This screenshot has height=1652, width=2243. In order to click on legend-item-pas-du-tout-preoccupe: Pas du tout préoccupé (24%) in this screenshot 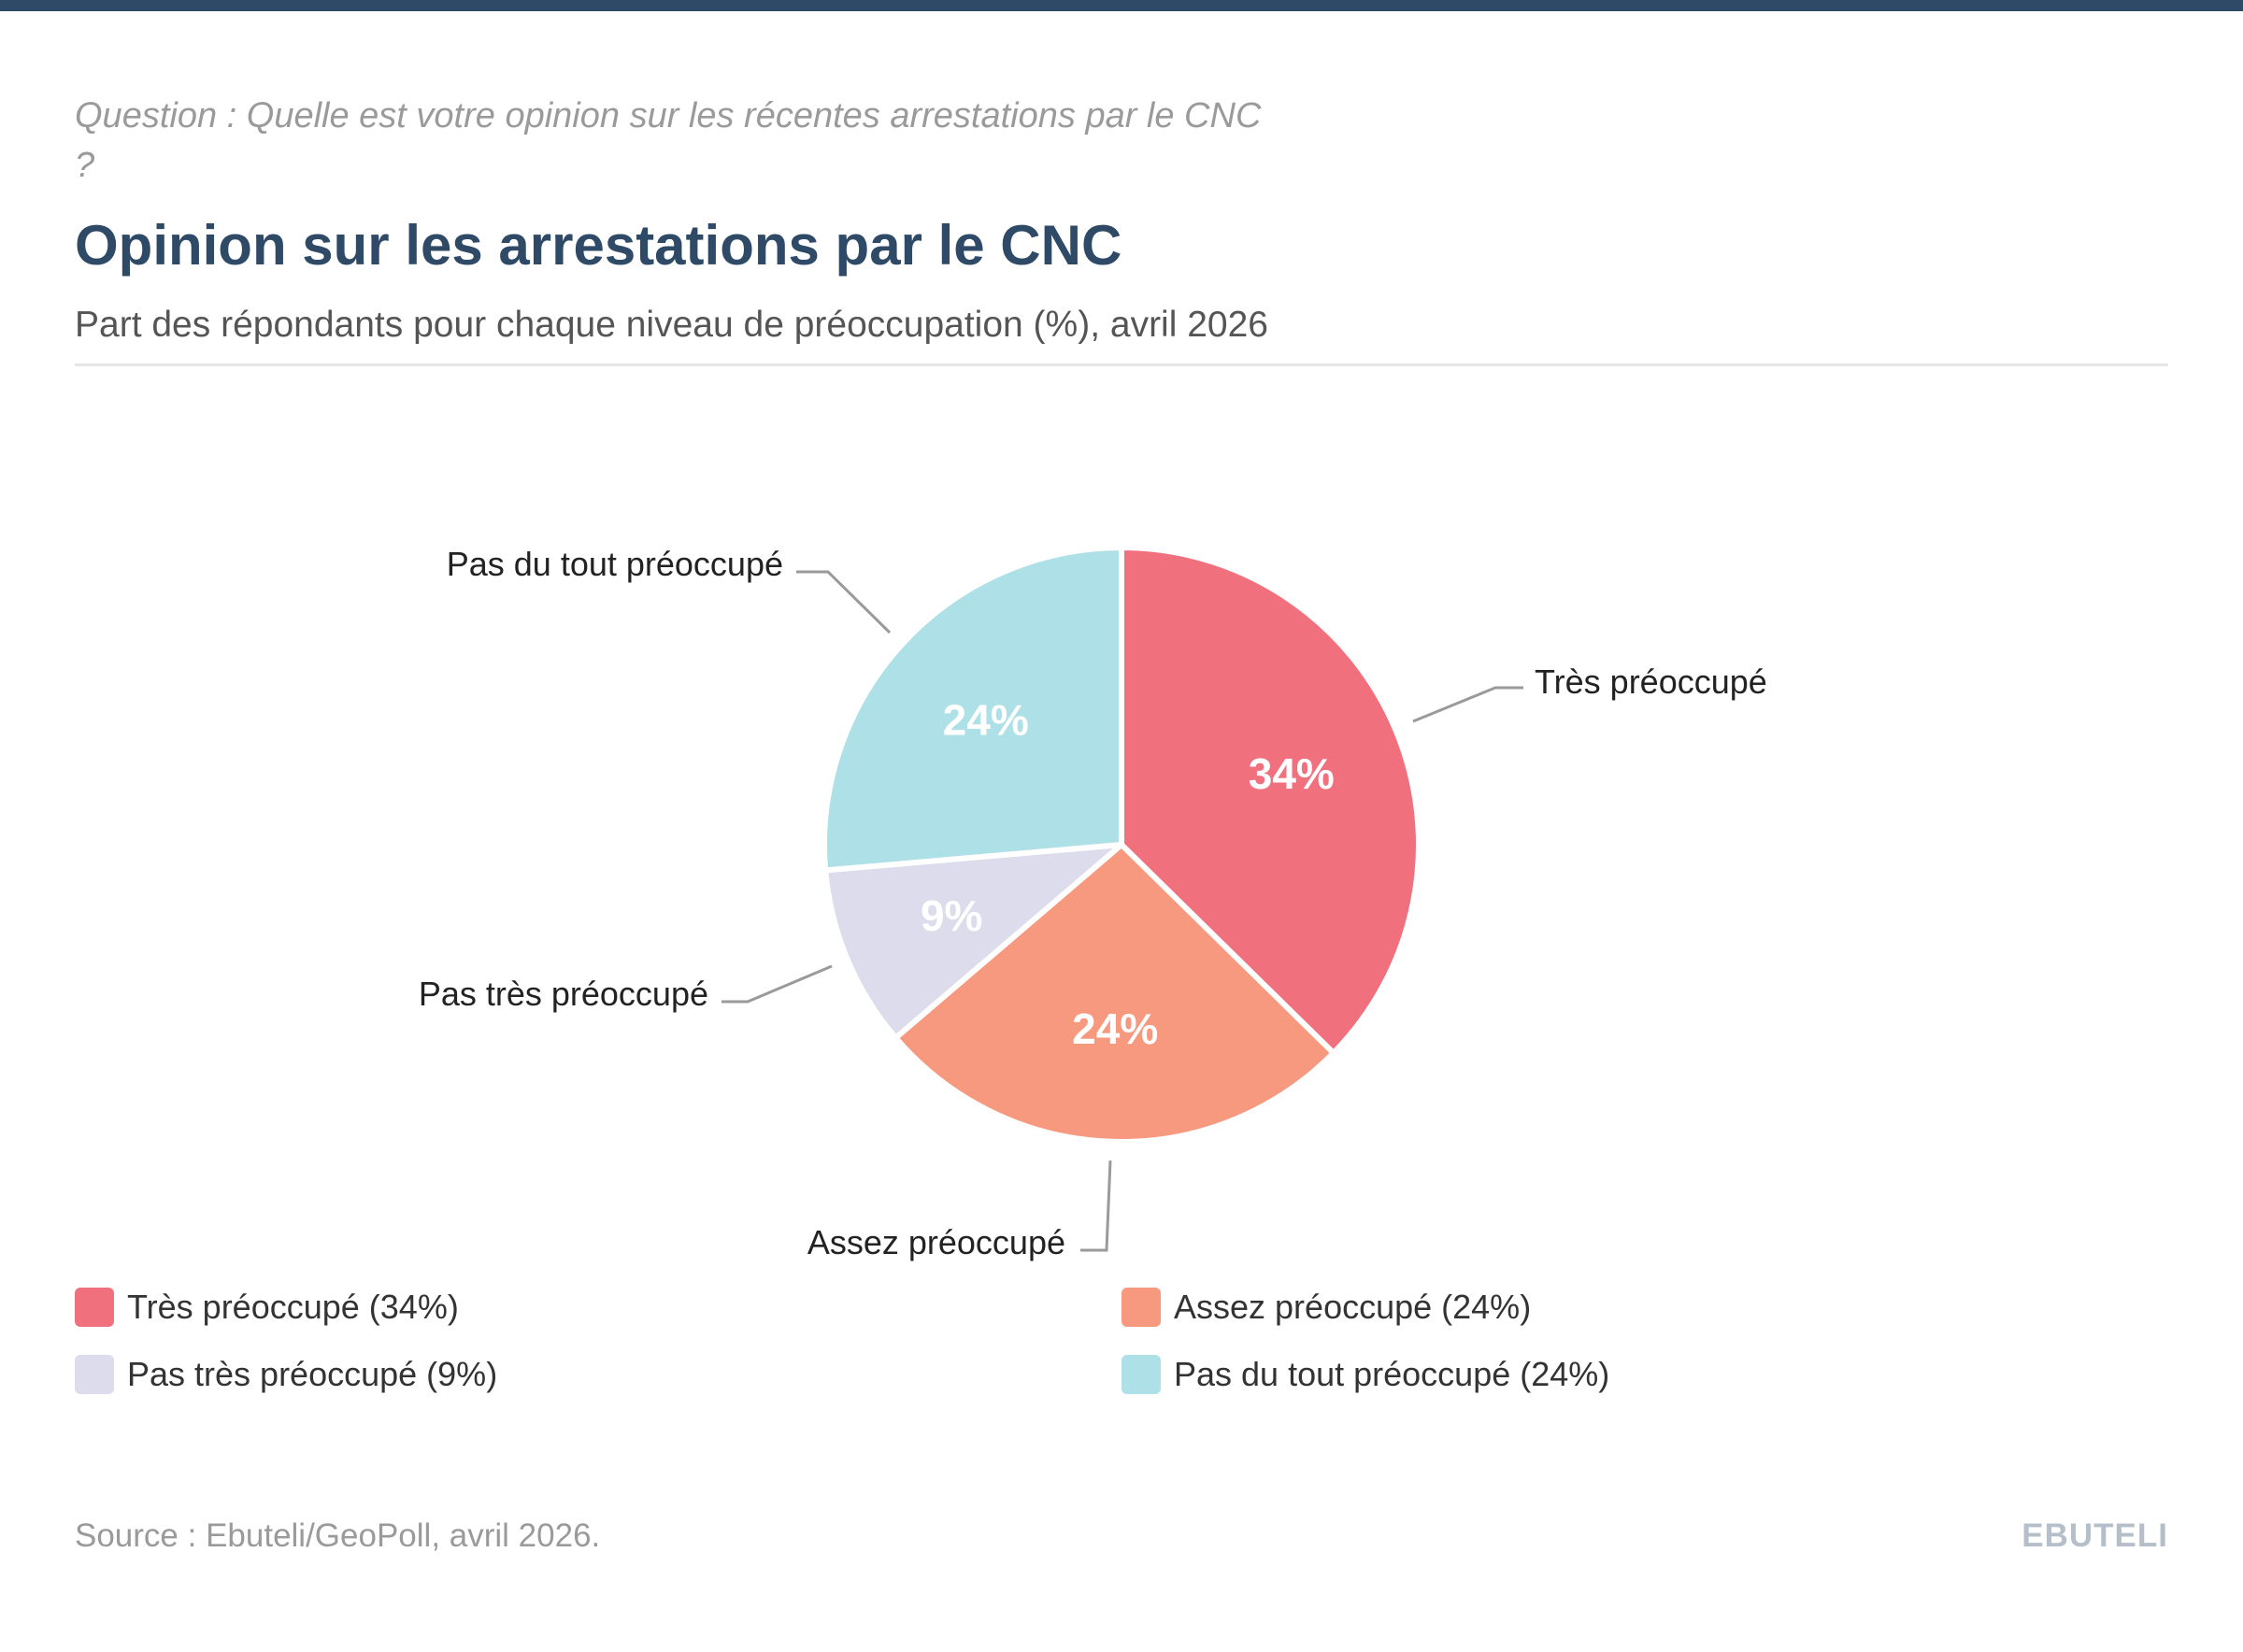, I will do `click(1365, 1374)`.